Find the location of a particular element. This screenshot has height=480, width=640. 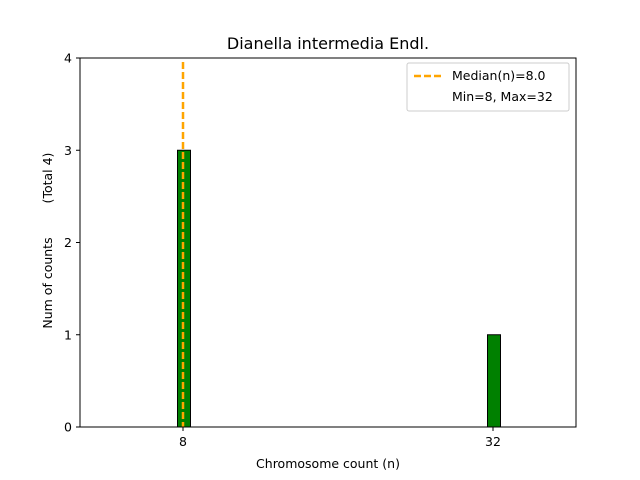

x-axis: 8 32 is located at coordinates (340, 438).